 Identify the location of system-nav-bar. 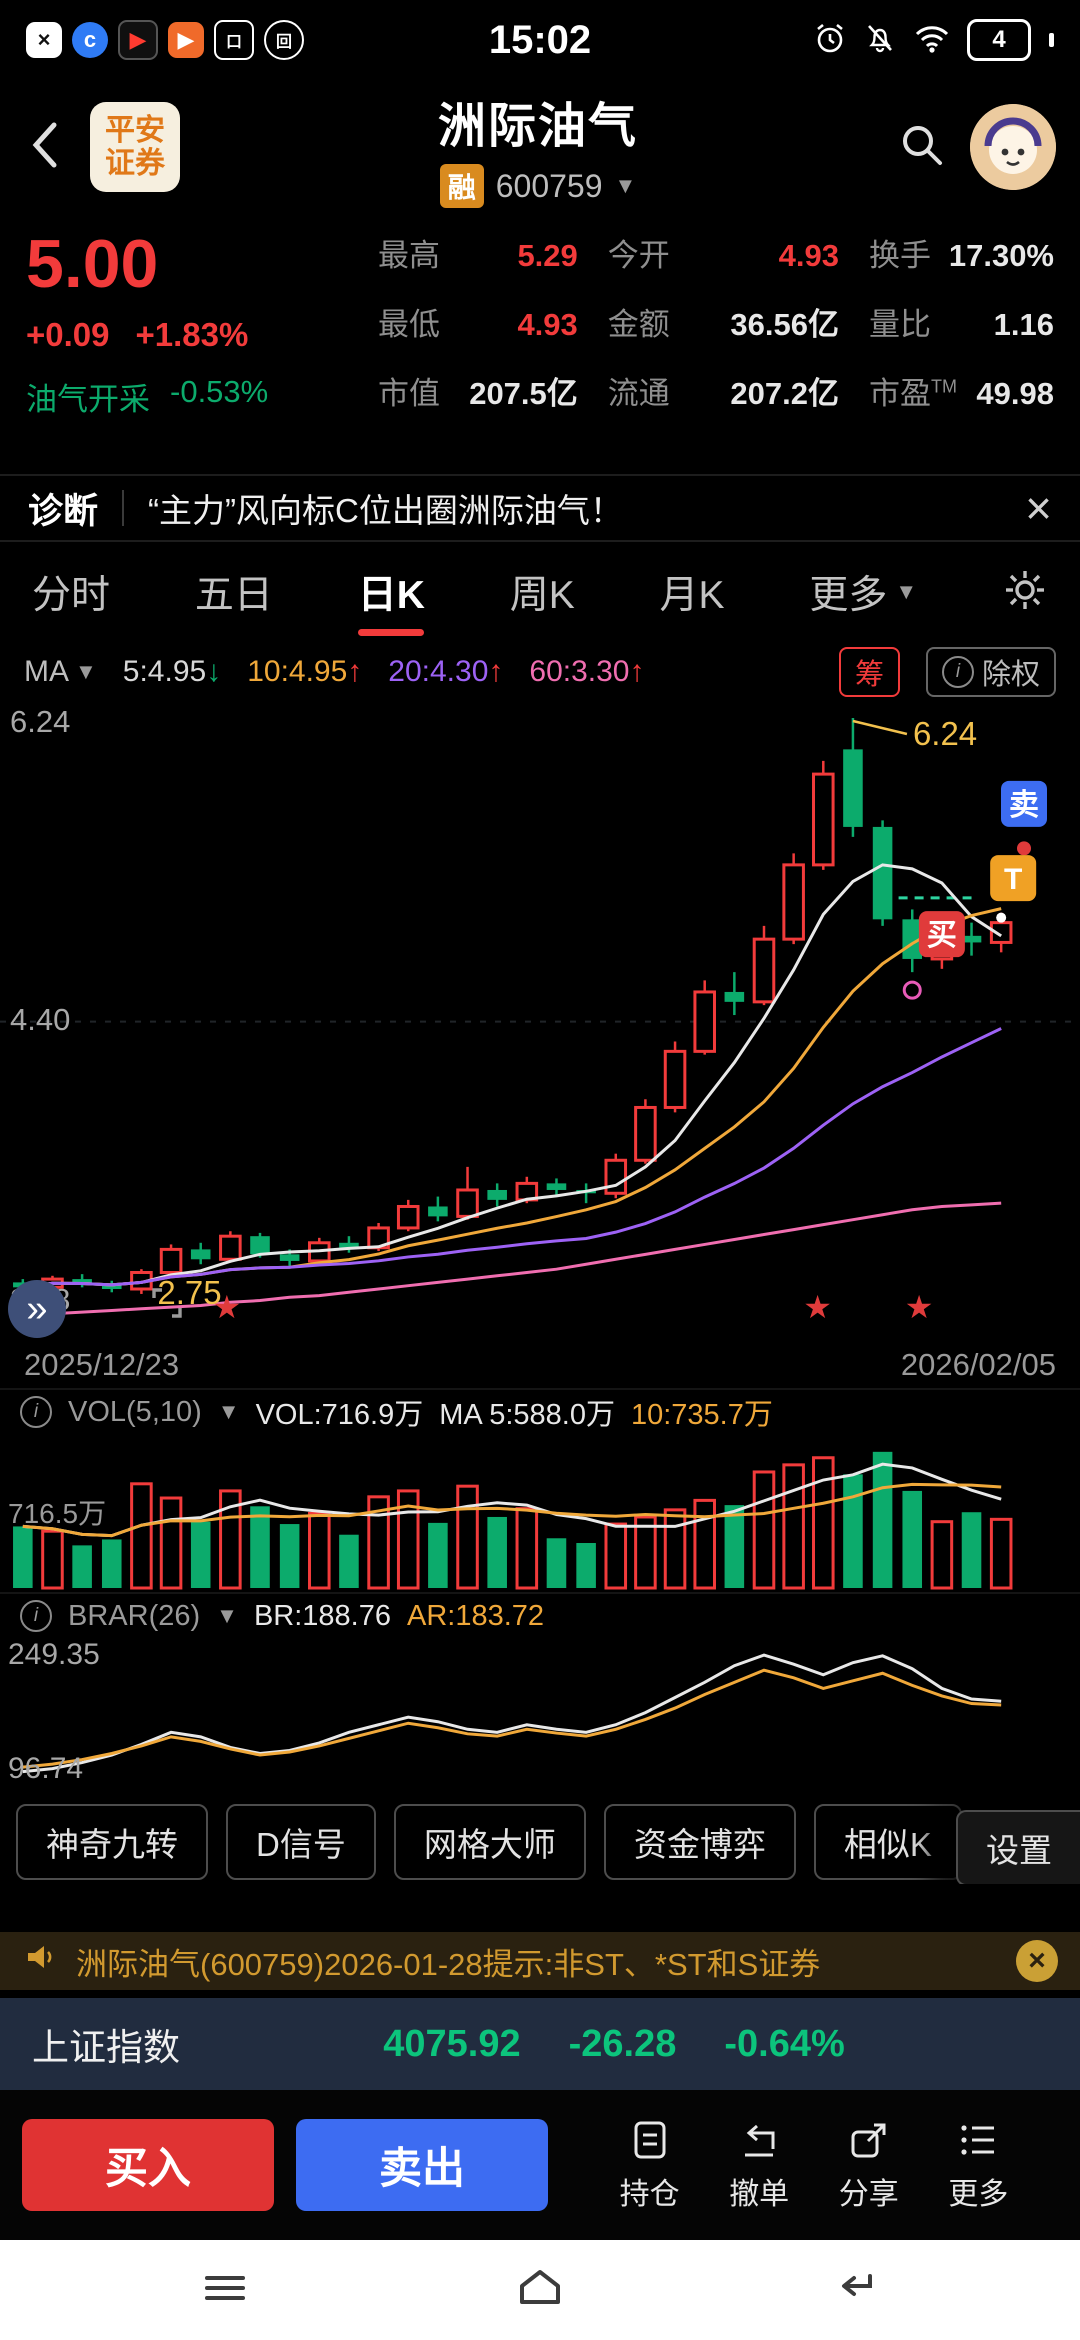
(540, 2290).